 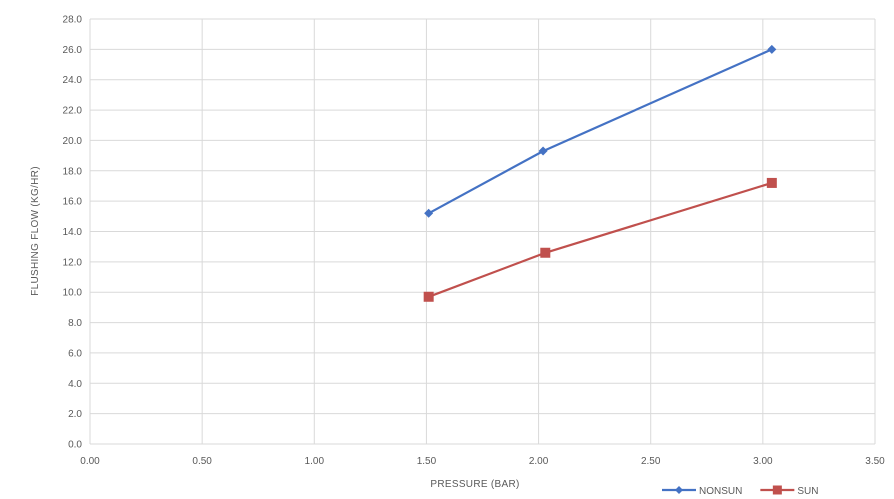 I want to click on x-tick-label: 2.50, so click(x=651, y=461).